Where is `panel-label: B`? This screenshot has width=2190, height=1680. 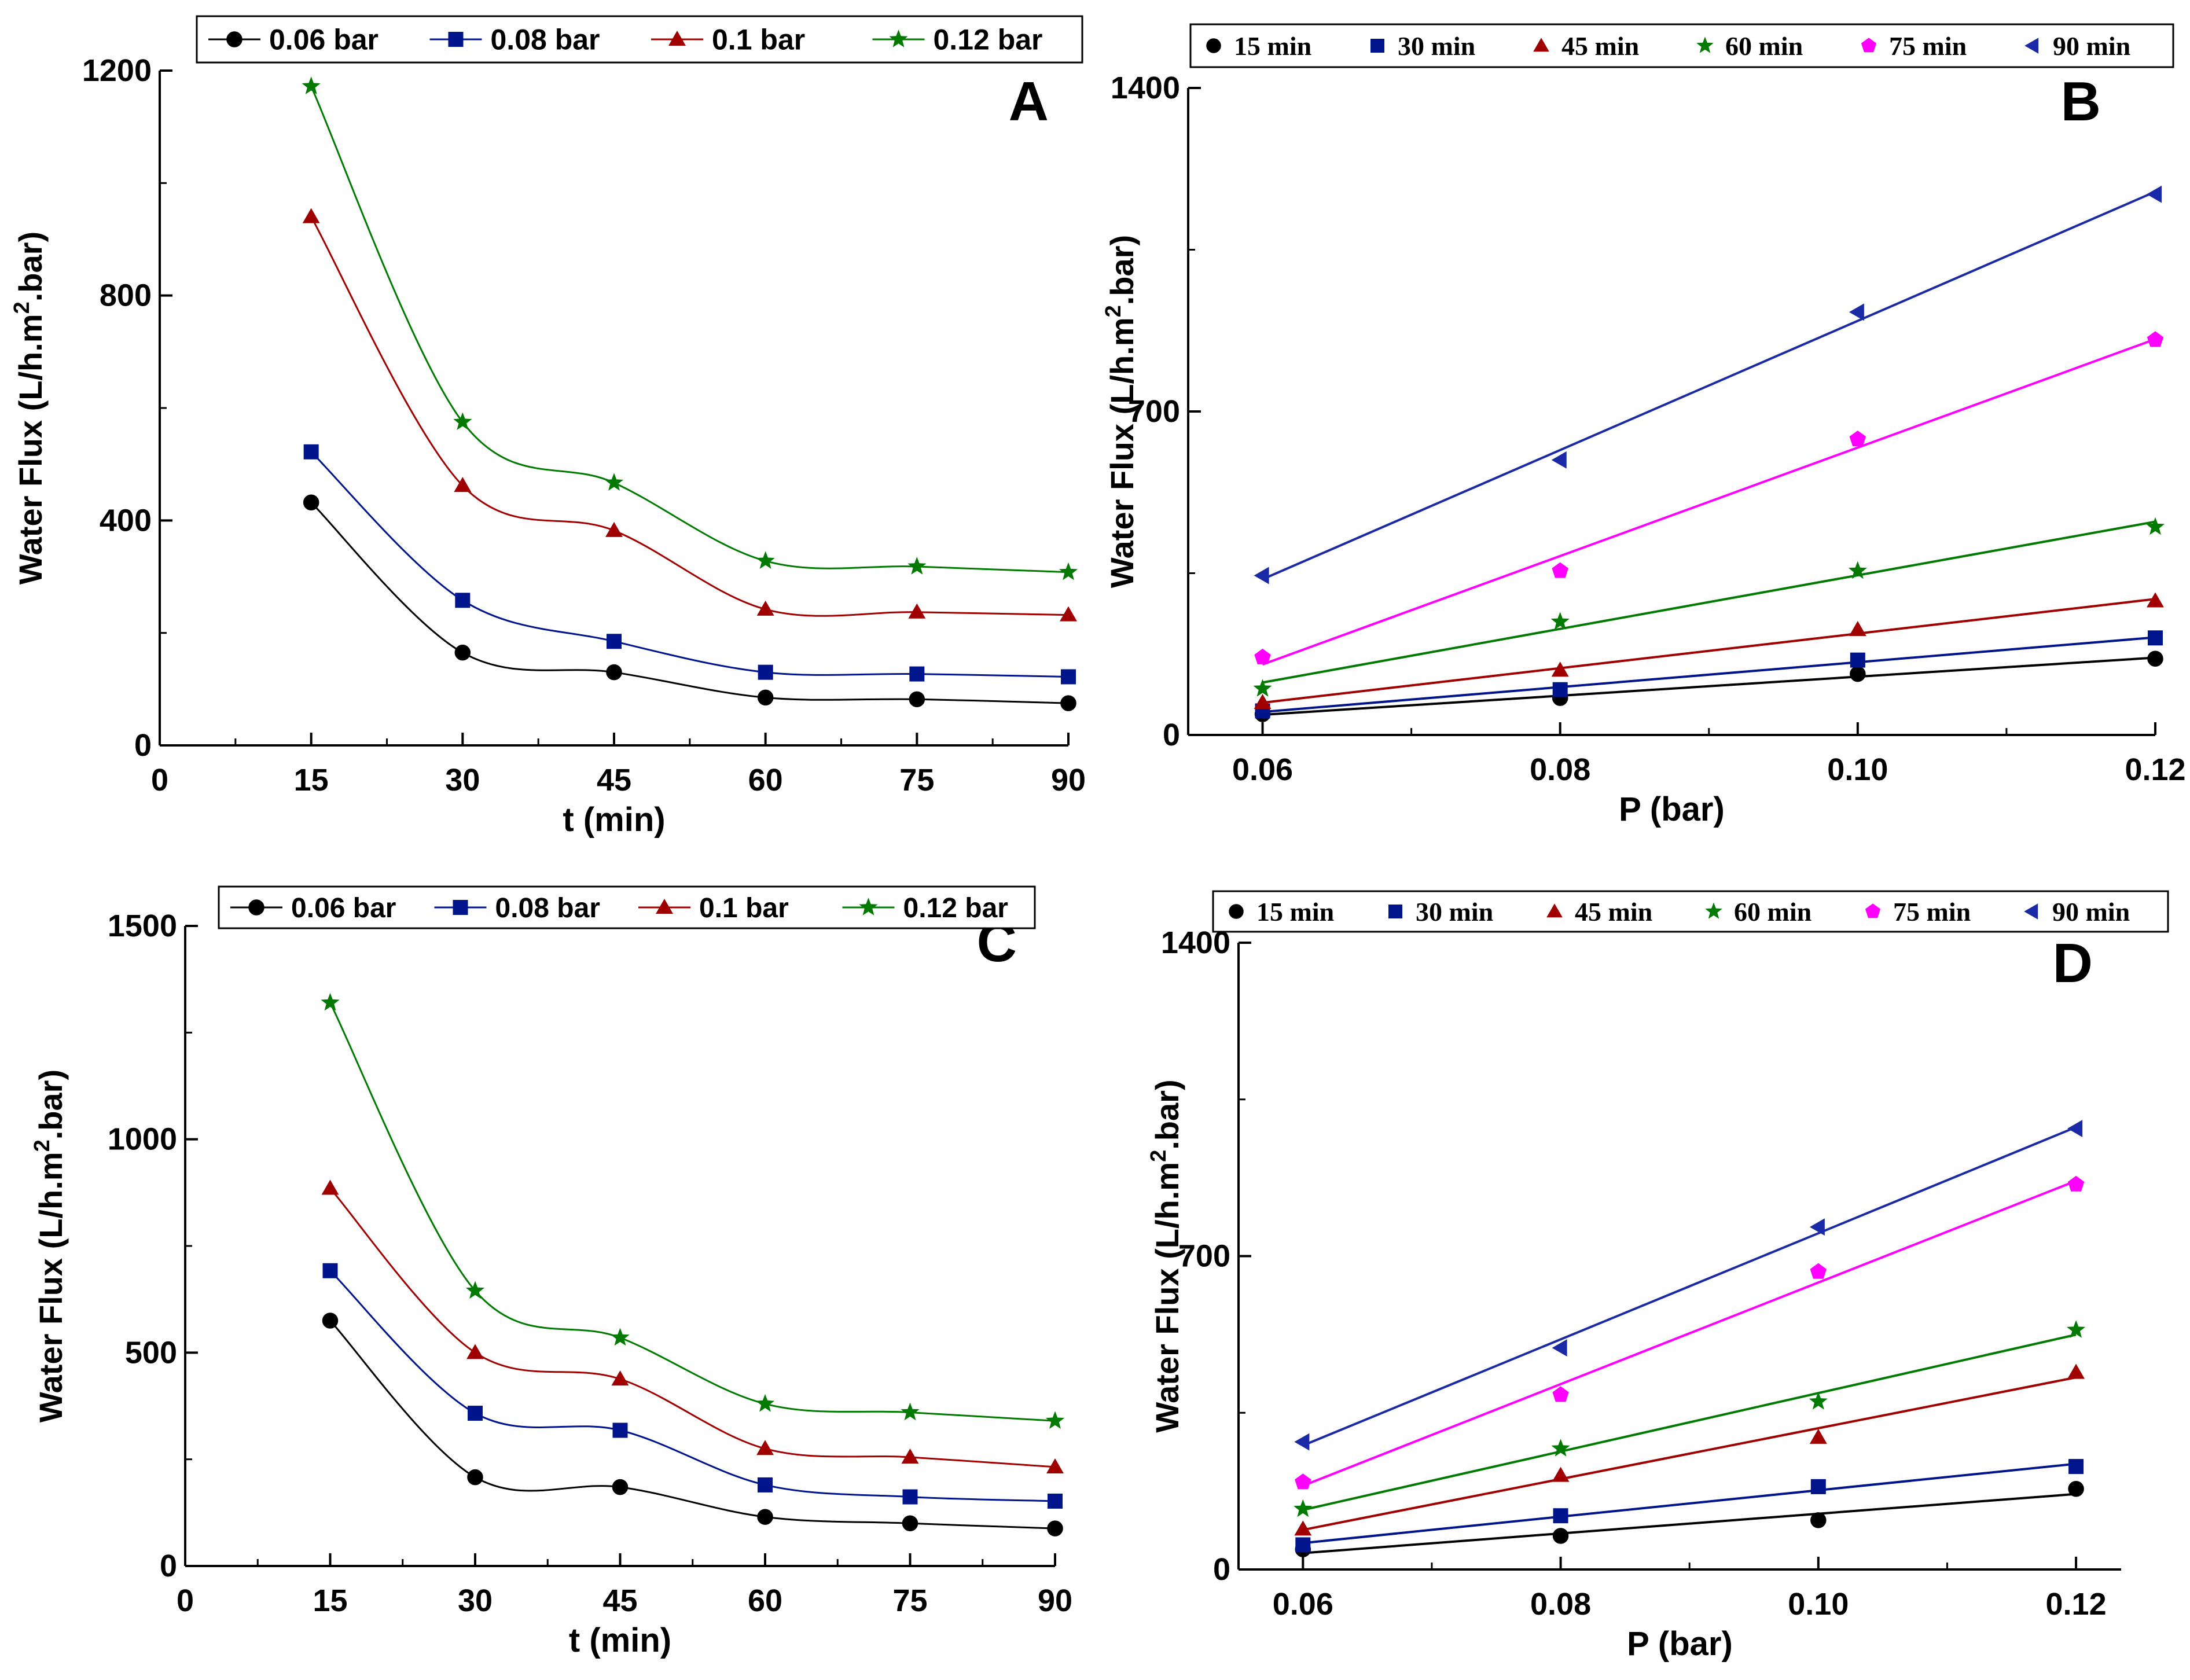
panel-label: B is located at coordinates (2081, 102).